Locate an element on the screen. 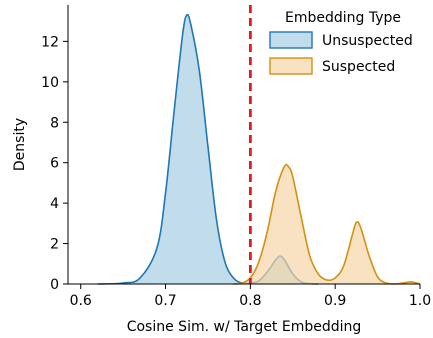 This screenshot has width=433, height=338. x-tick-label: 0.6 is located at coordinates (81, 301).